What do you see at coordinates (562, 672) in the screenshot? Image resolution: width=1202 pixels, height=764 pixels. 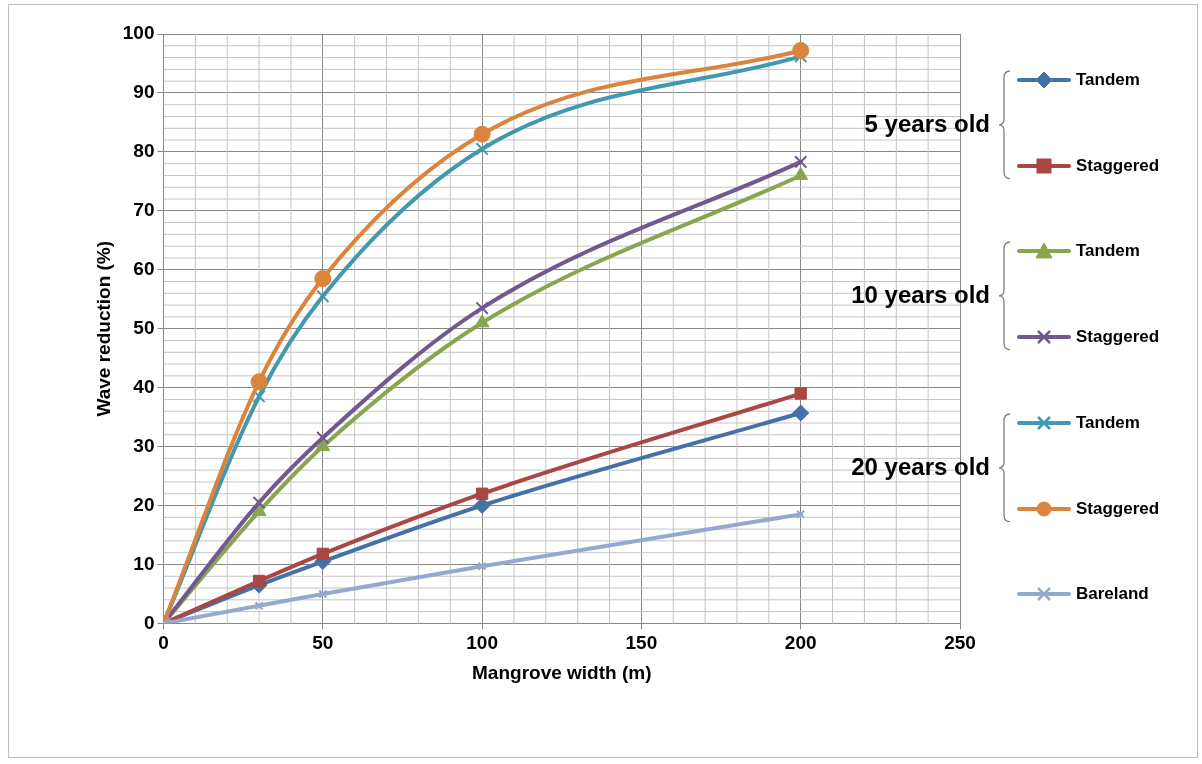 I see `x-axis-title: Mangrove width (m)` at bounding box center [562, 672].